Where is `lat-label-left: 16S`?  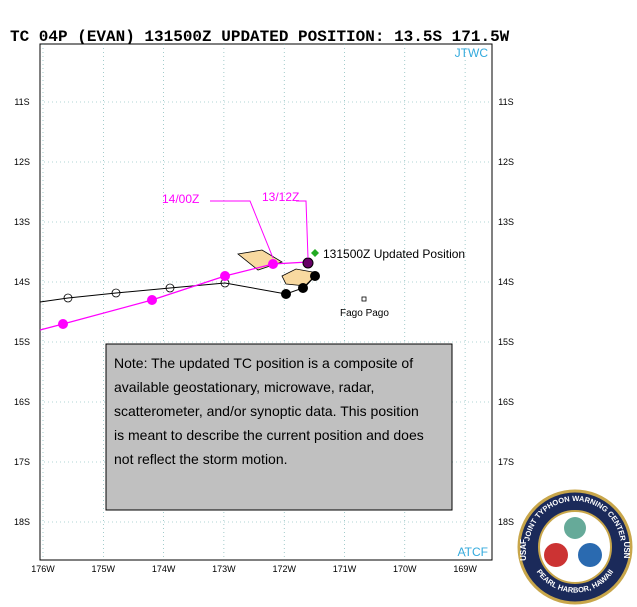 lat-label-left: 16S is located at coordinates (22, 402).